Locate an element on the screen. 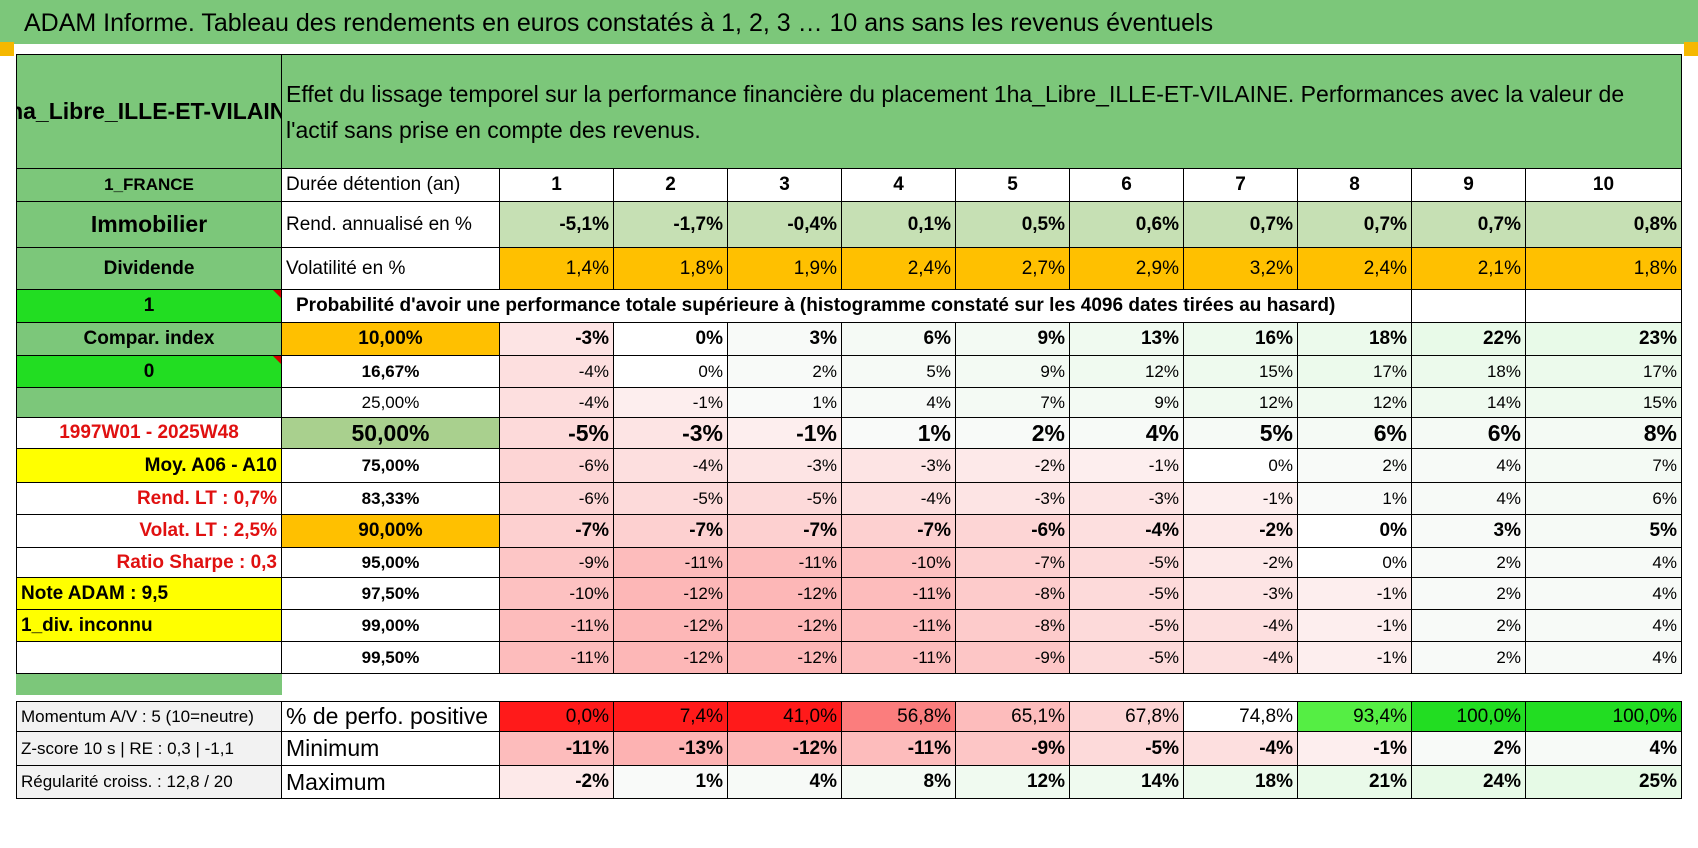 This screenshot has width=1698, height=848. volatility-value: 2,1% is located at coordinates (1469, 269).